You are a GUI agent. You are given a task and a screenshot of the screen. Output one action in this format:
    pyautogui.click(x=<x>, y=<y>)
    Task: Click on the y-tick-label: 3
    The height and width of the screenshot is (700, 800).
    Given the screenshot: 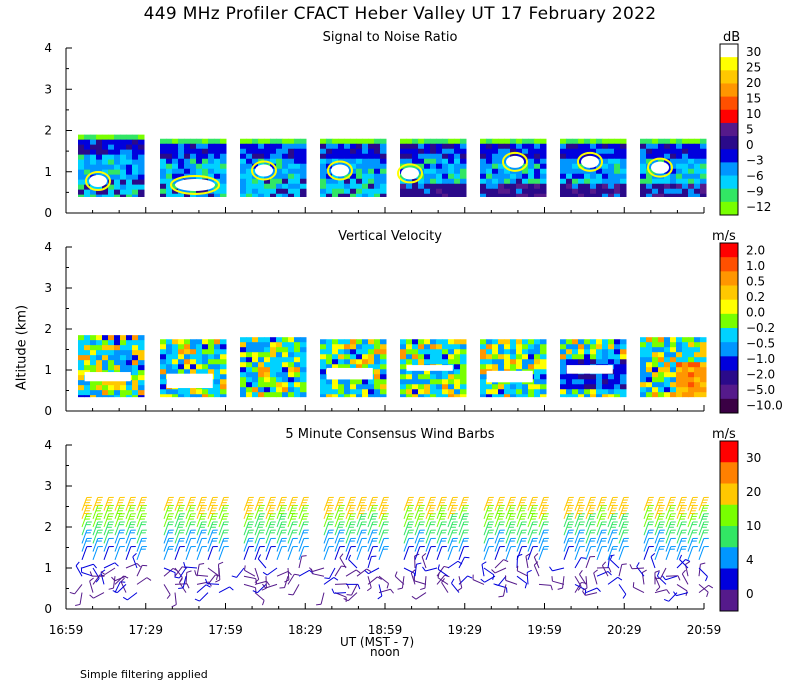 What is the action you would take?
    pyautogui.click(x=48, y=89)
    